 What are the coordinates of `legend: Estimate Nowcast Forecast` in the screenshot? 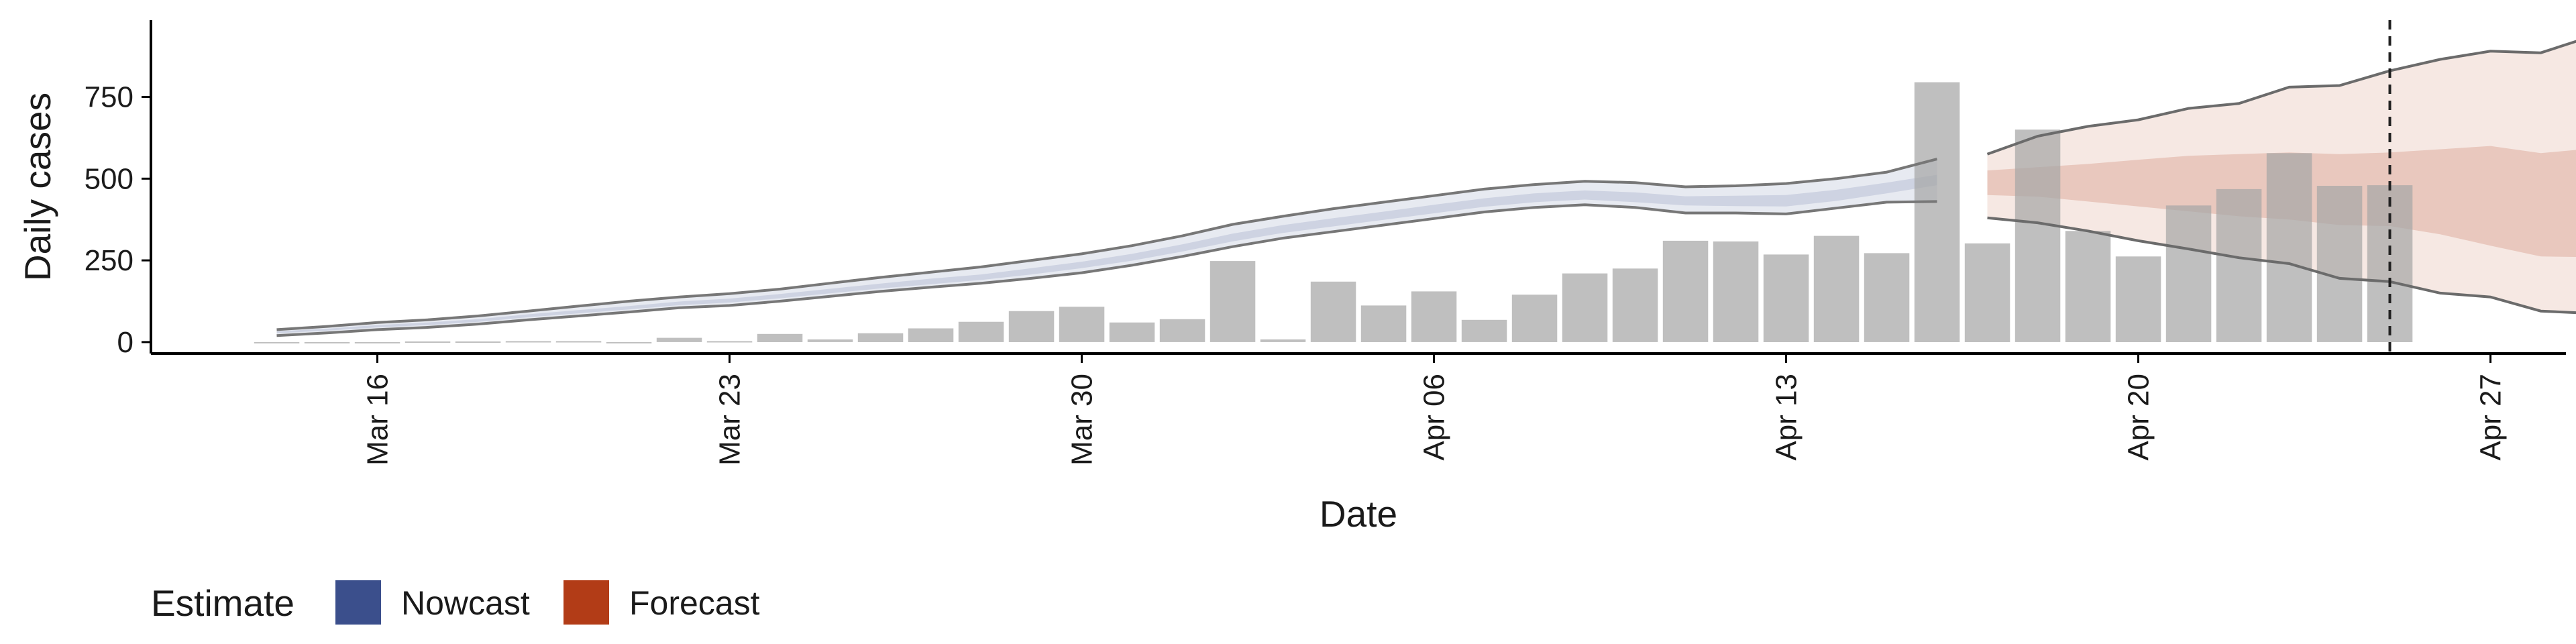 It's located at (455, 602).